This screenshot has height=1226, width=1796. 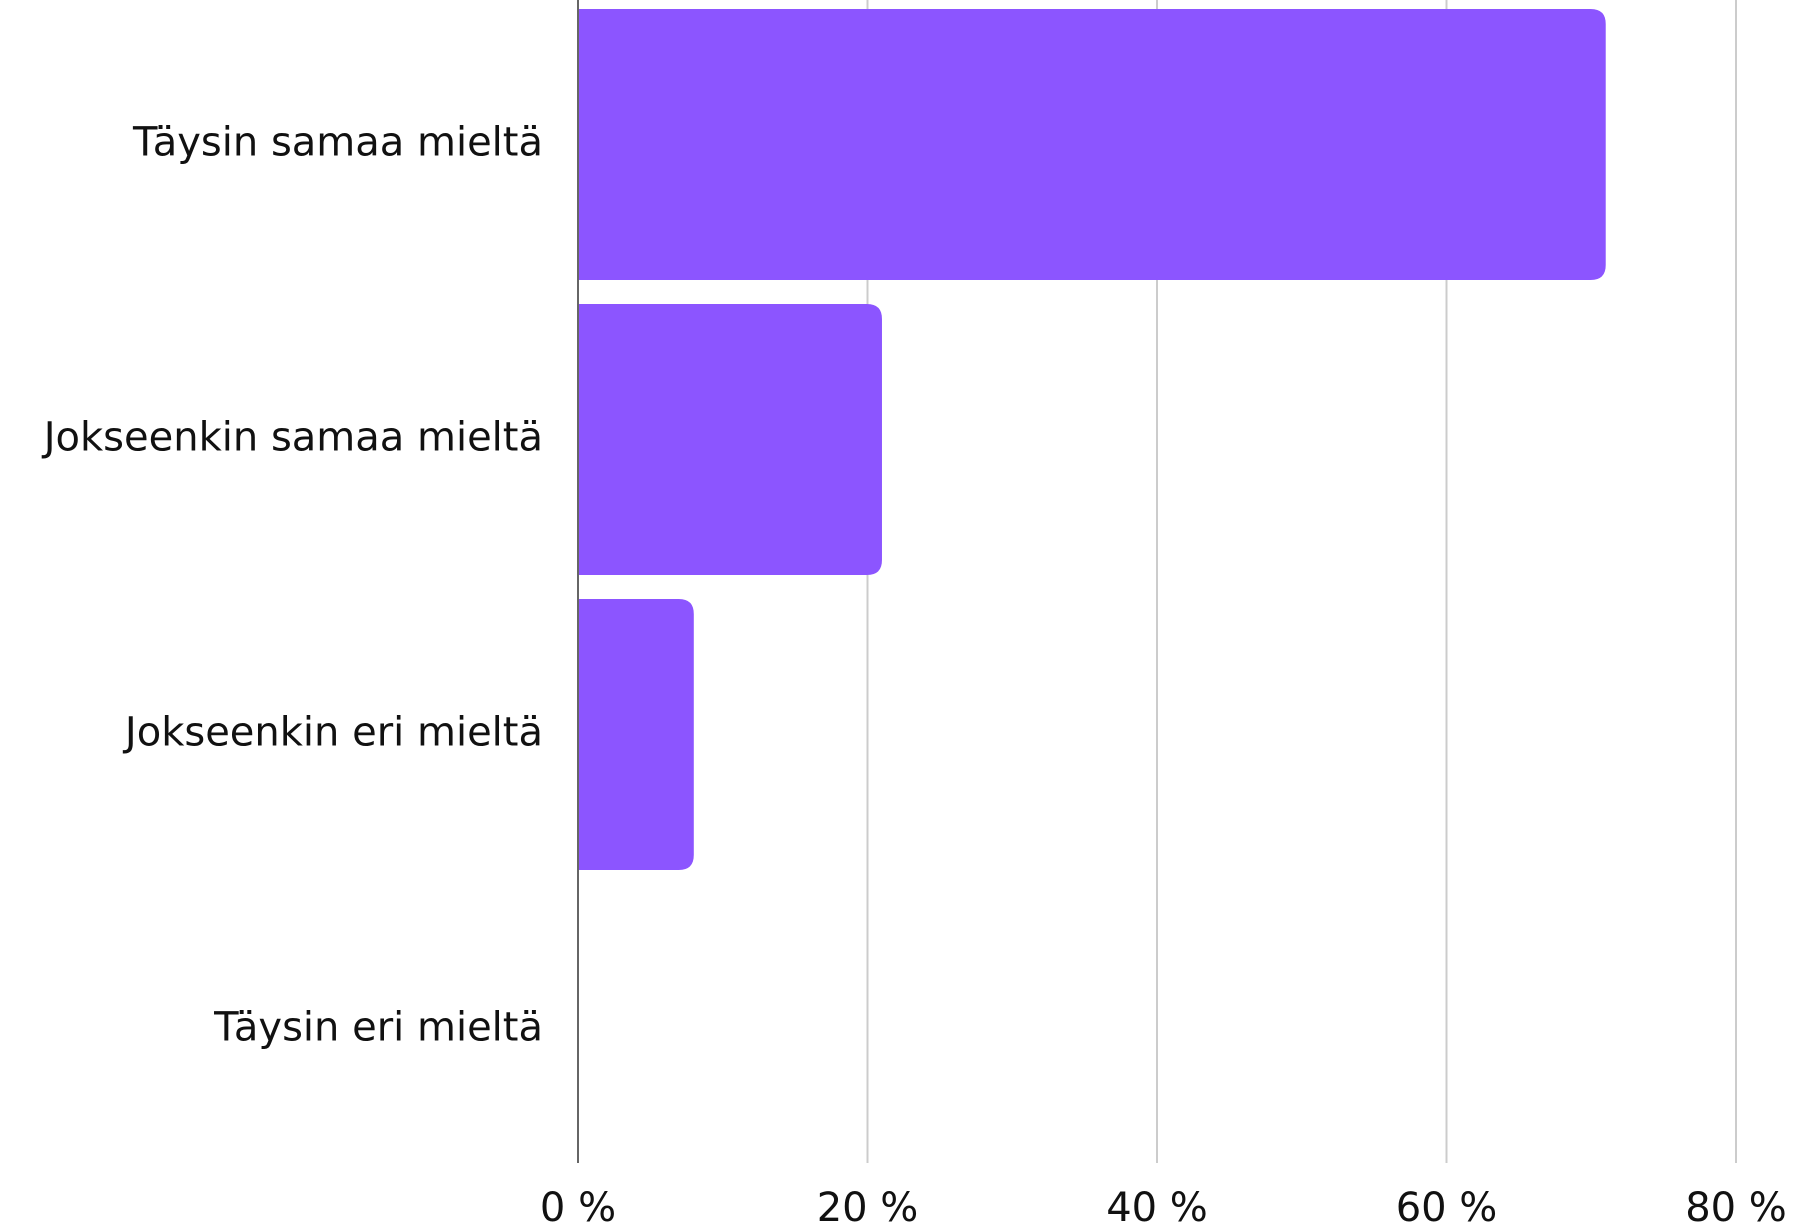 What do you see at coordinates (868, 1205) in the screenshot?
I see `x-tick-label: 20 %` at bounding box center [868, 1205].